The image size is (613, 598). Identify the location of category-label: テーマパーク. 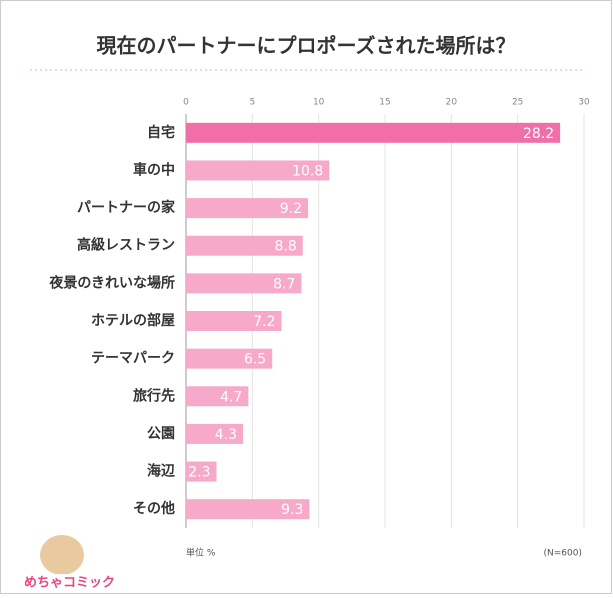
(133, 359).